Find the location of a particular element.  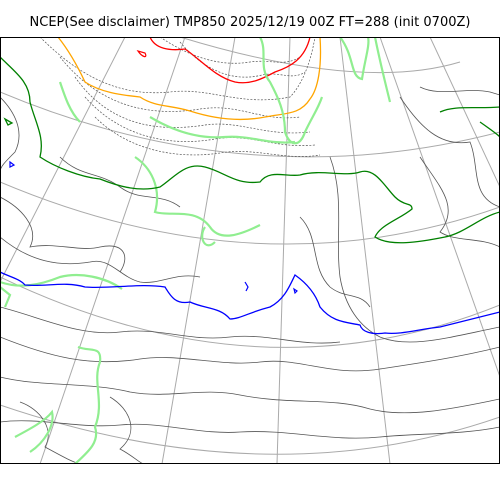

isotherm-minus-12-small is located at coordinates (141, 53).